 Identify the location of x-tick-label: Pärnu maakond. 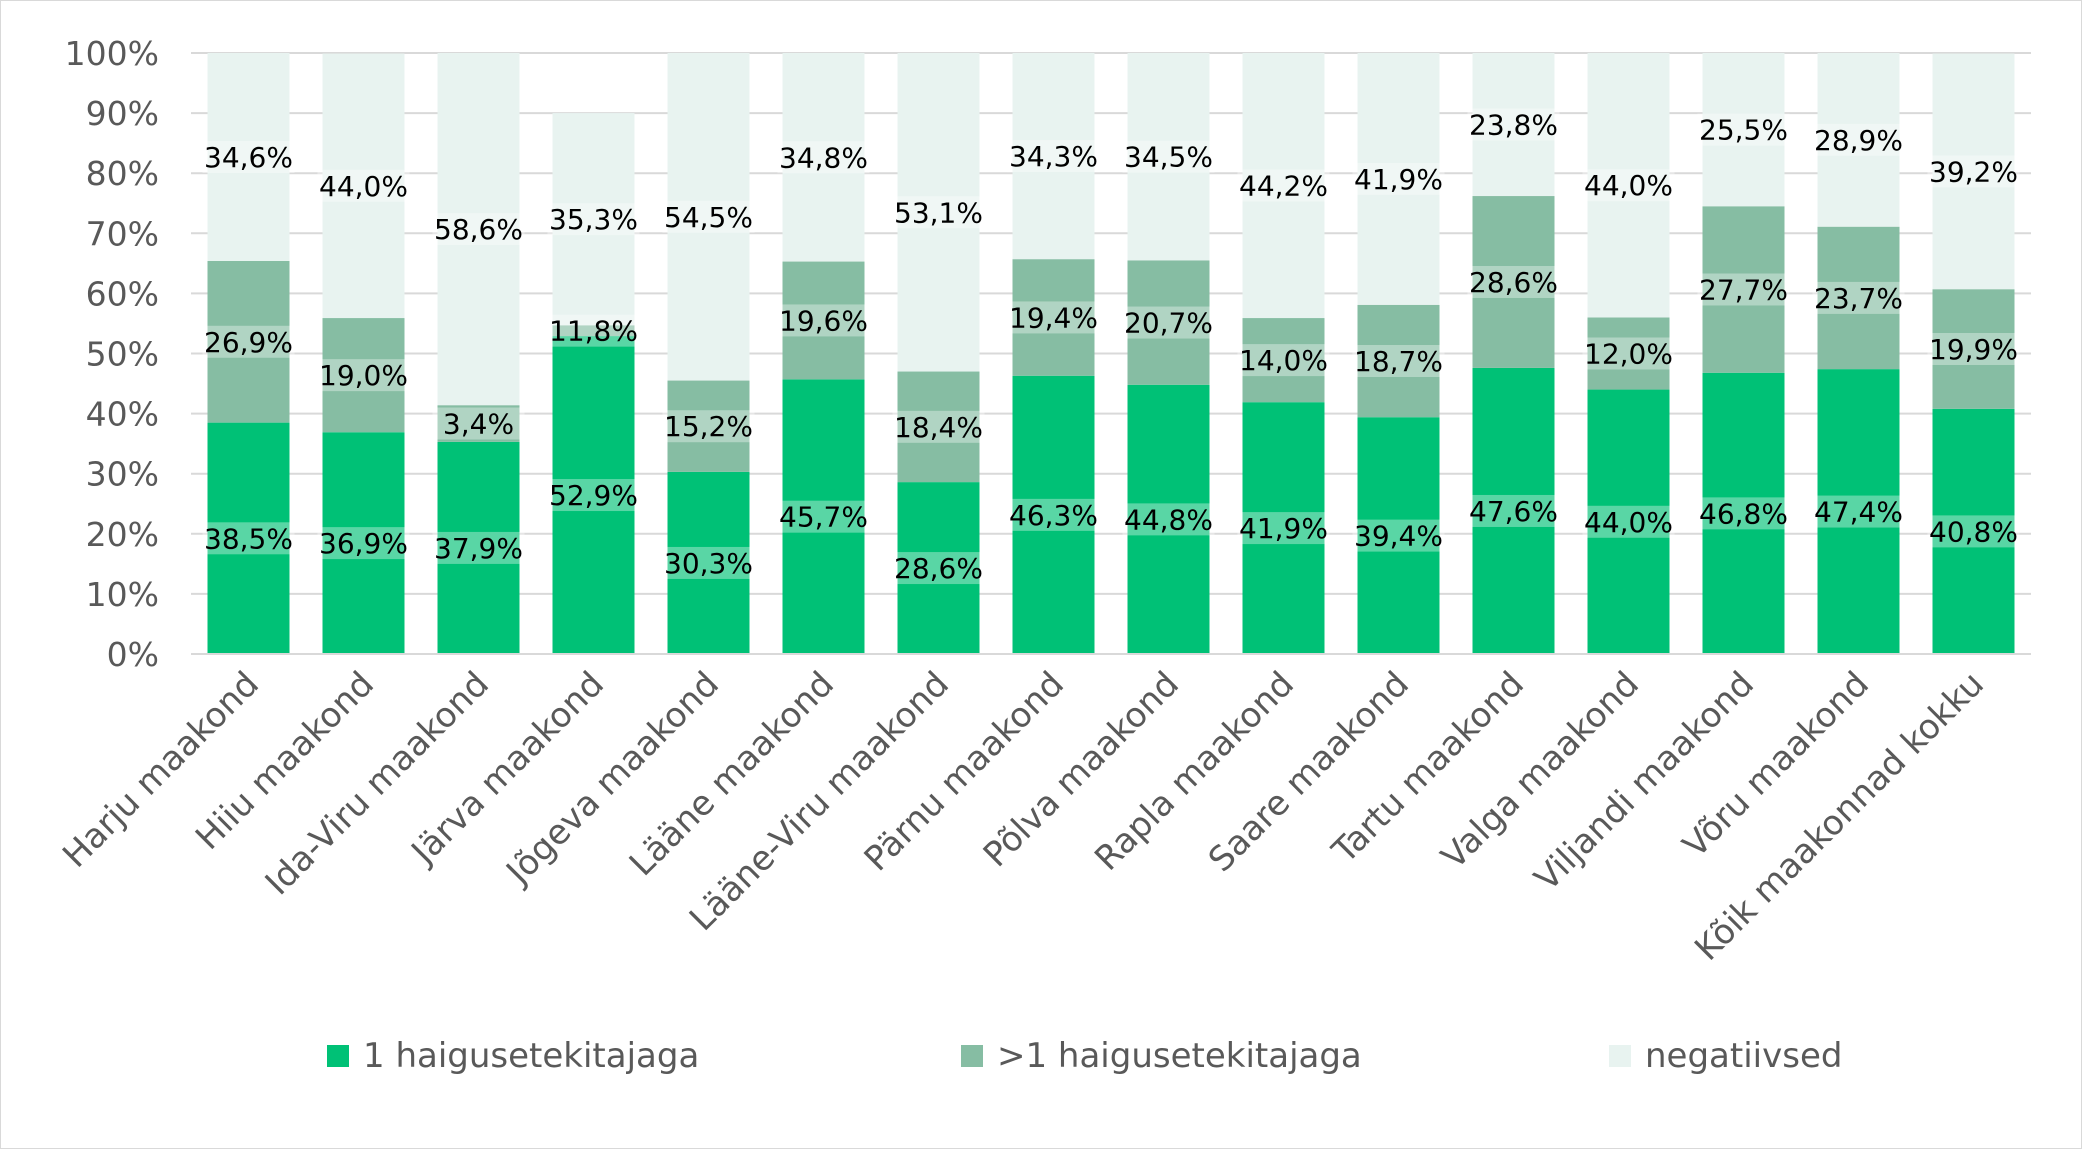
(964, 771).